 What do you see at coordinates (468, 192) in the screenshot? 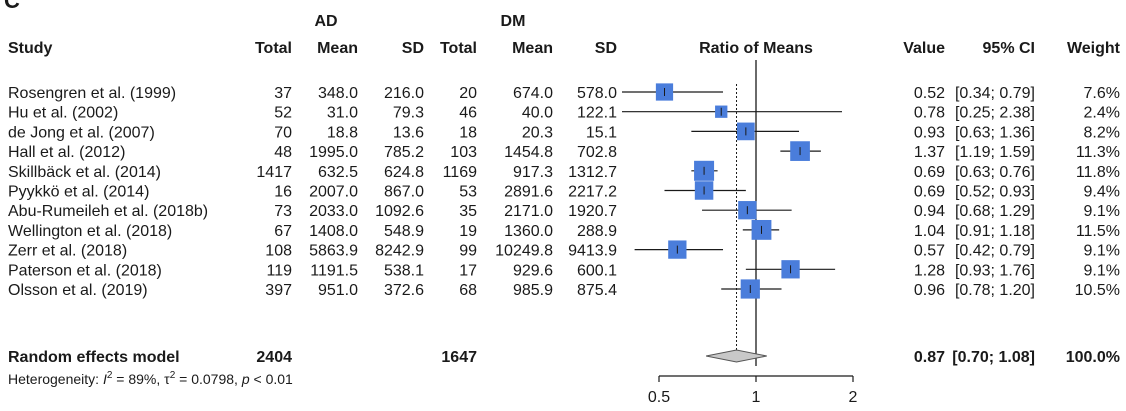
I see `cell-total-dm: 53` at bounding box center [468, 192].